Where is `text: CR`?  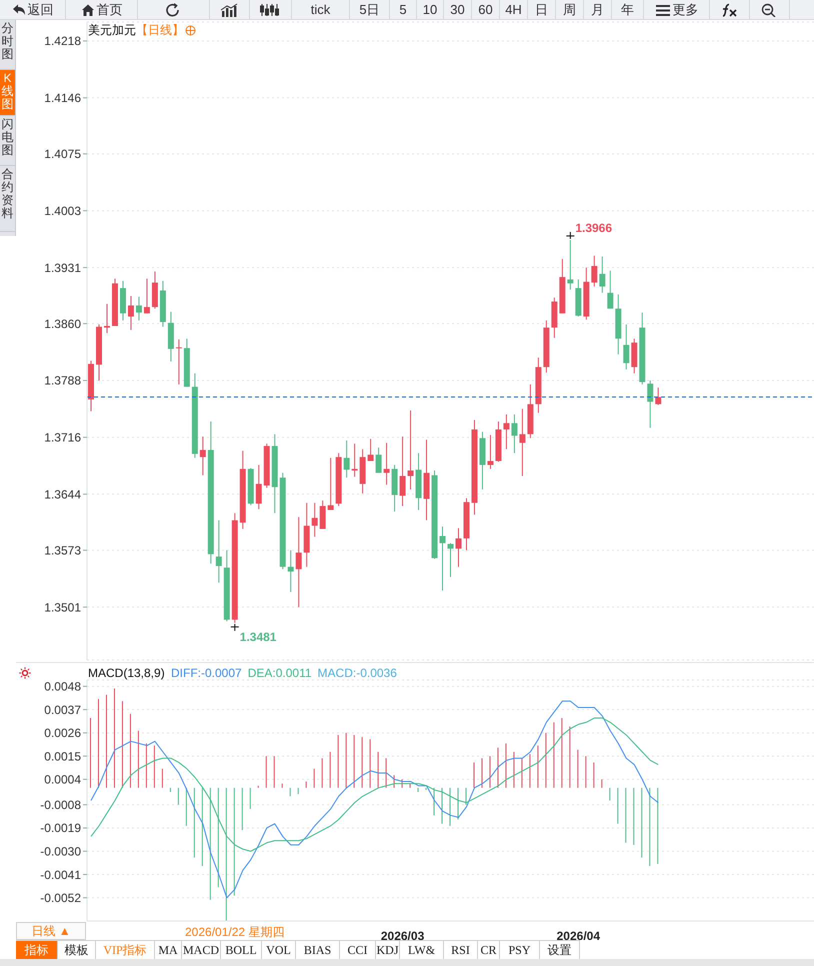
text: CR is located at coordinates (489, 950).